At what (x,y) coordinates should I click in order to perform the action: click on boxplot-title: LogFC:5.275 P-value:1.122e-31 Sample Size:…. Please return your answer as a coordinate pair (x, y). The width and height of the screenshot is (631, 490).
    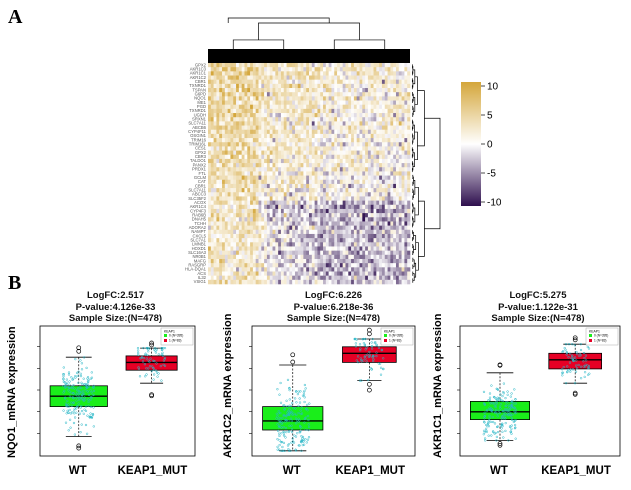
    Looking at the image, I should click on (538, 307).